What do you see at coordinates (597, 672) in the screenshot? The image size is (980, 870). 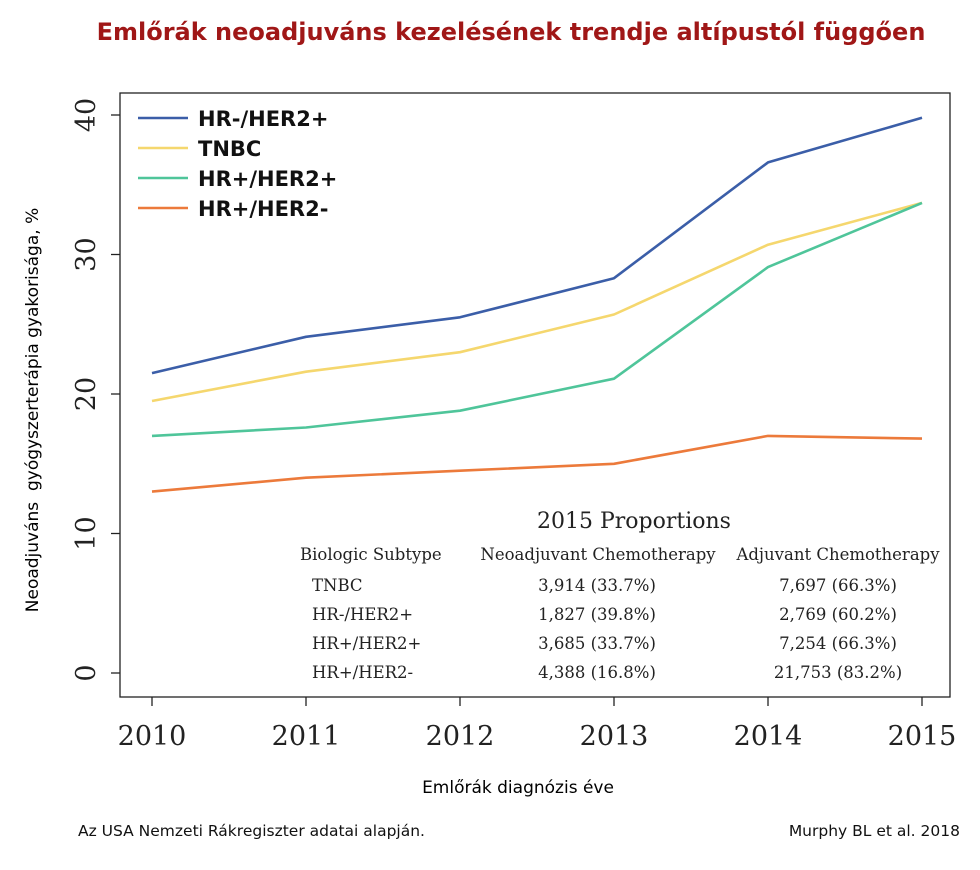 I see `table-value-cell: 4,388 (16.8%)` at bounding box center [597, 672].